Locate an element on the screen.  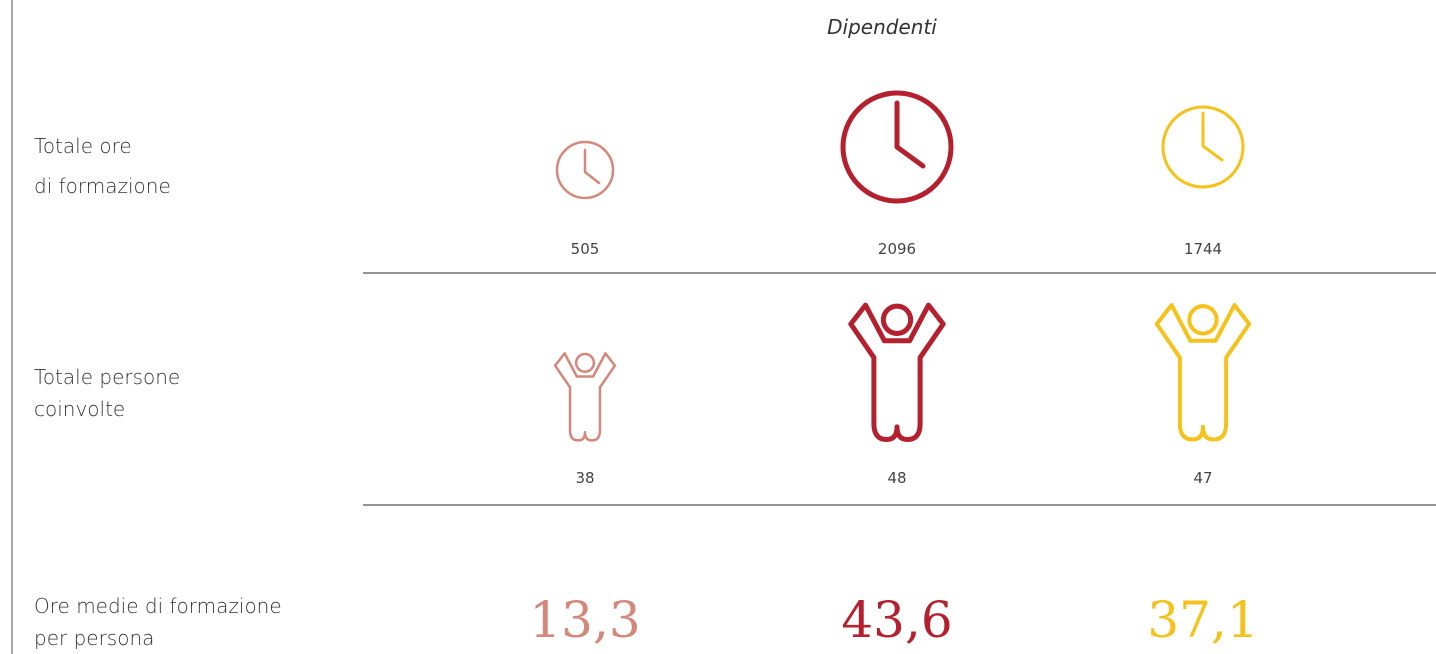
value: 2096 is located at coordinates (897, 249).